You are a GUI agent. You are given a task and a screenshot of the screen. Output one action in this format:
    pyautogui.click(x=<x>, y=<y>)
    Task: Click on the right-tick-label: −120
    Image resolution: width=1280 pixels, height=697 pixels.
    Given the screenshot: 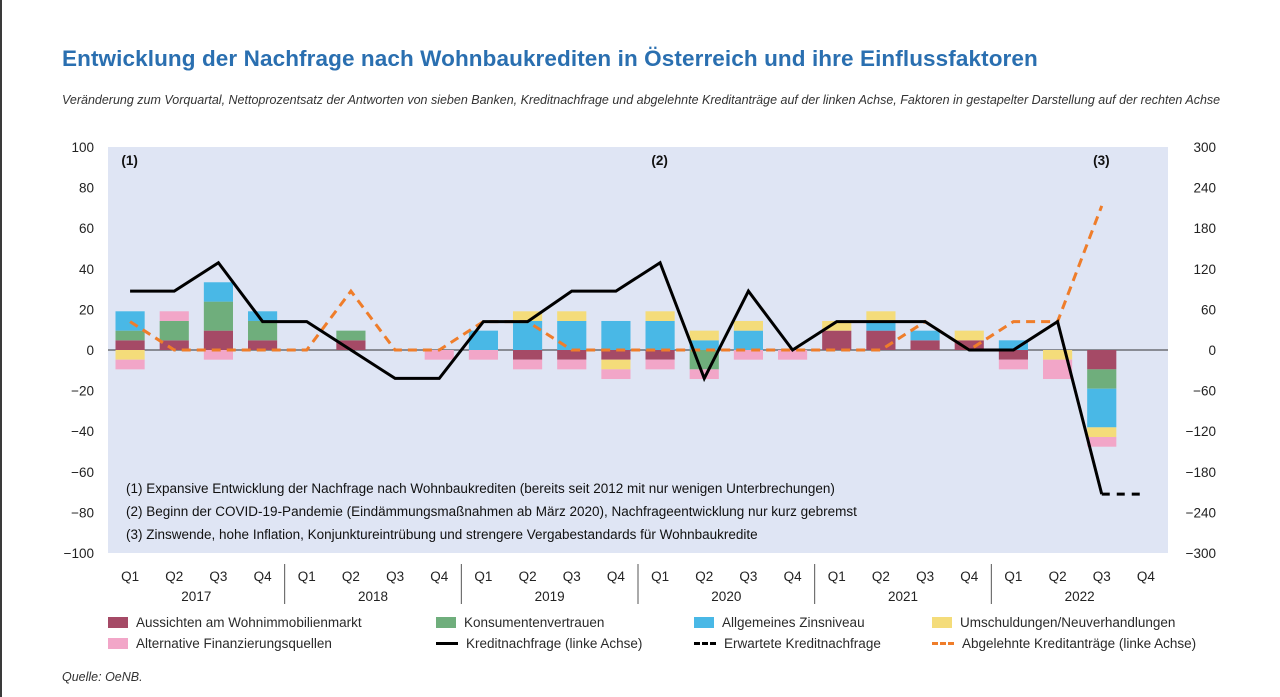 What is the action you would take?
    pyautogui.click(x=1201, y=431)
    